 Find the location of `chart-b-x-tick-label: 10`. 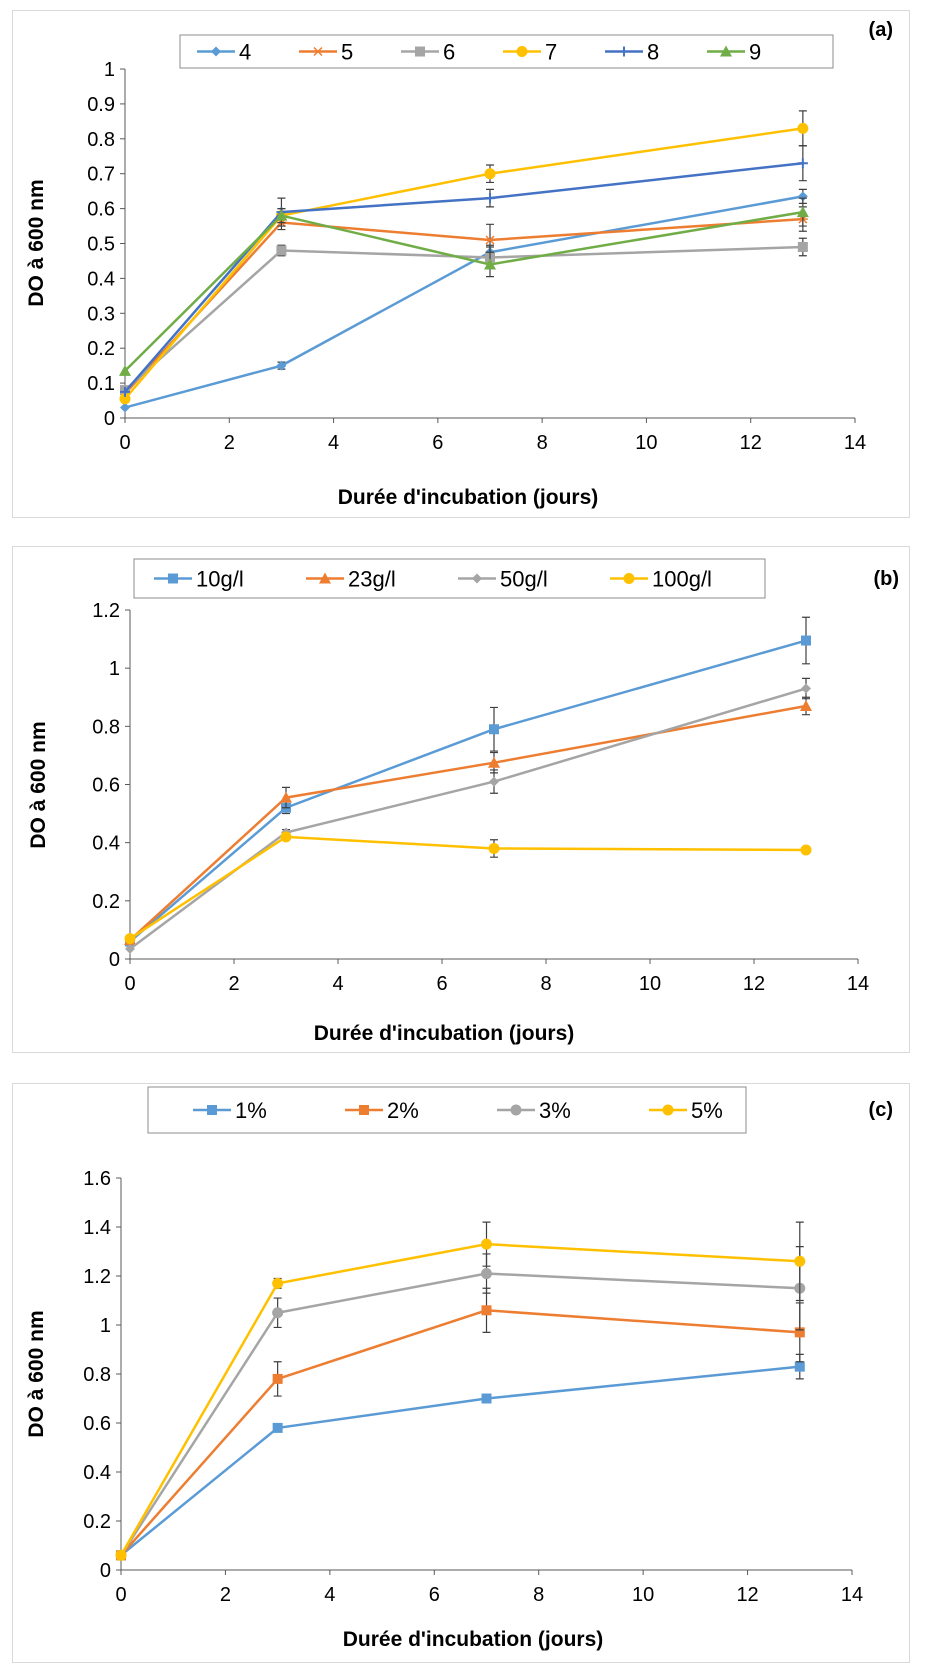

chart-b-x-tick-label: 10 is located at coordinates (650, 984).